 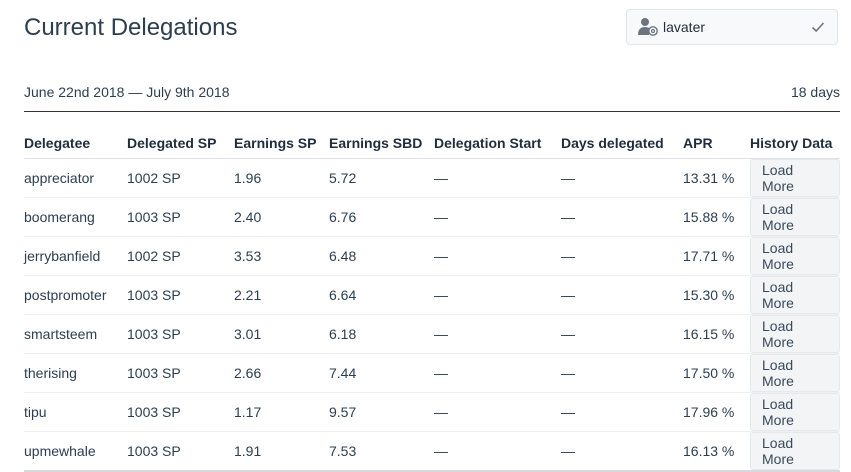 I want to click on delegatee-cell: appreciator, so click(x=75, y=178).